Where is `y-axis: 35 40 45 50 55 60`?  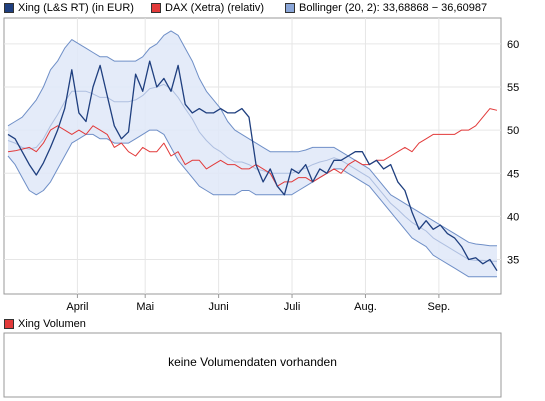 y-axis: 35 40 45 50 55 60 is located at coordinates (513, 153).